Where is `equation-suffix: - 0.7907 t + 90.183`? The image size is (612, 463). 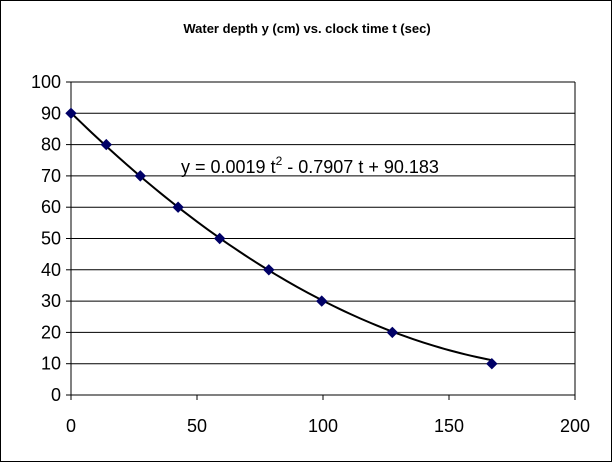 equation-suffix: - 0.7907 t + 90.183 is located at coordinates (360, 167).